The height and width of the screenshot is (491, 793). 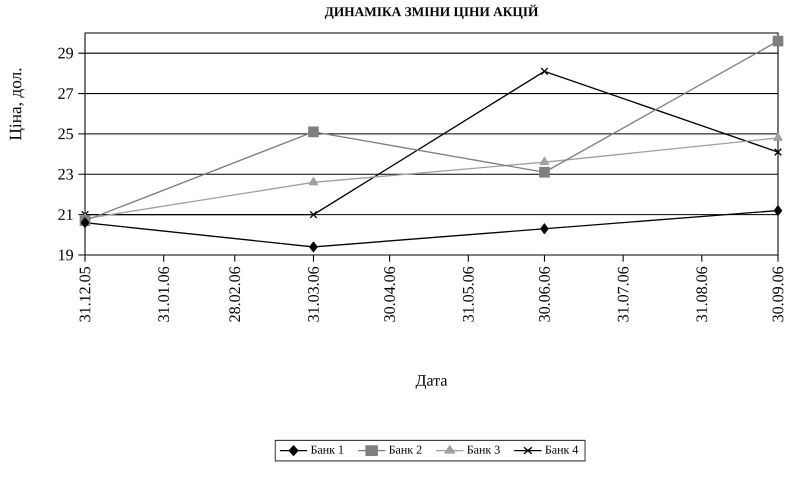 What do you see at coordinates (313, 294) in the screenshot?
I see `x-tick-label: 31.03.06` at bounding box center [313, 294].